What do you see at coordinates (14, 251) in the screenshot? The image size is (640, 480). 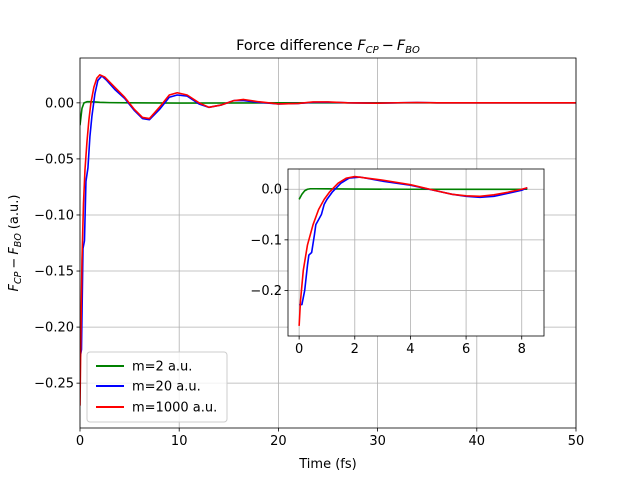 I see `ylabel-f2: F` at bounding box center [14, 251].